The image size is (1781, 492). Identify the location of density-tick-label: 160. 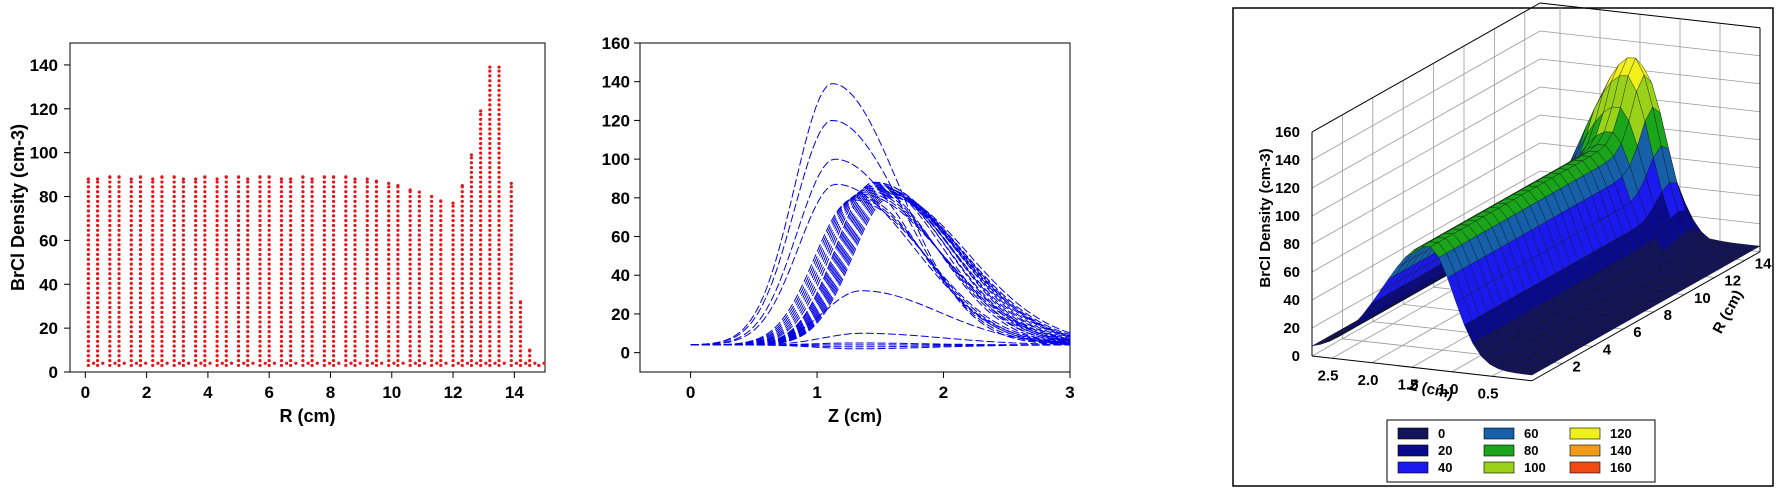
(1287, 132).